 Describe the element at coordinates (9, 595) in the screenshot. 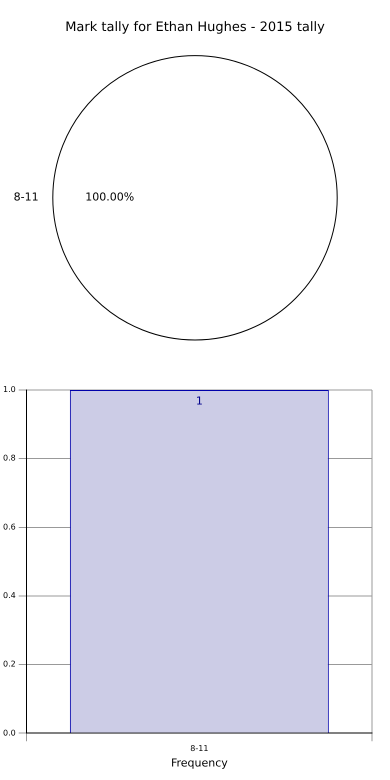

I see `y-tick-label: 0.4` at that location.